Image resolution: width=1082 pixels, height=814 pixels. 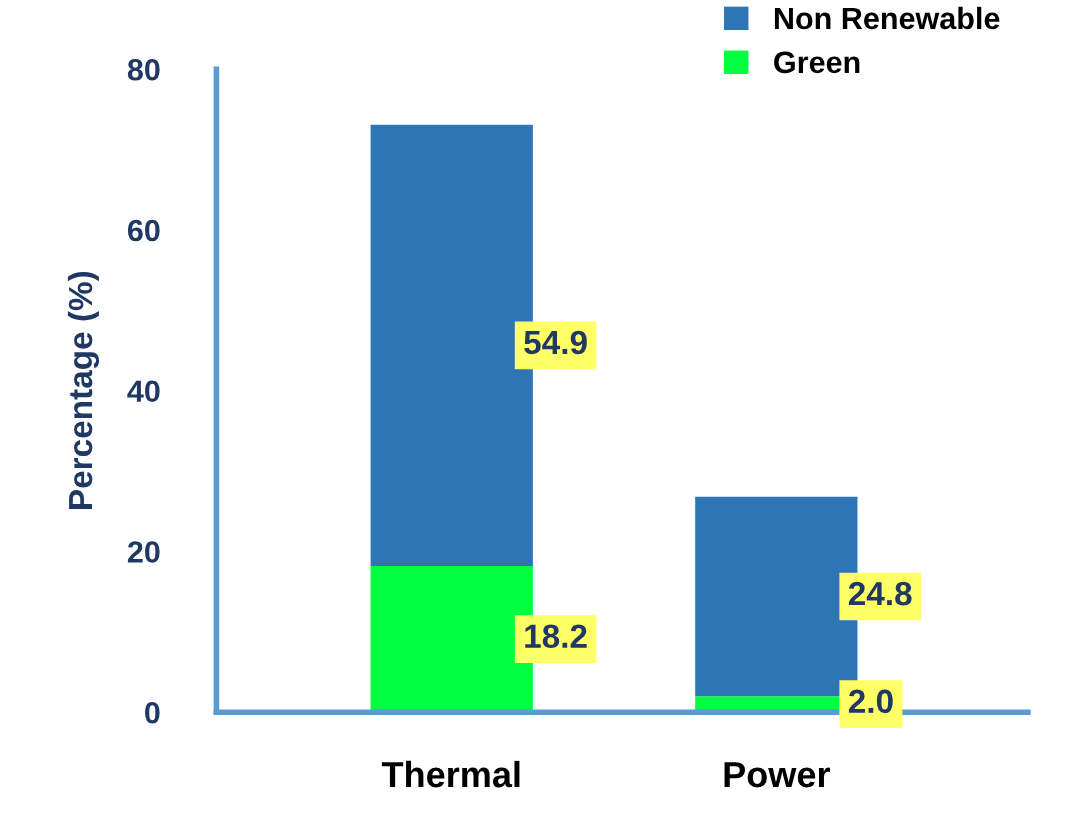 What do you see at coordinates (143, 230) in the screenshot?
I see `y-tick-label: 60` at bounding box center [143, 230].